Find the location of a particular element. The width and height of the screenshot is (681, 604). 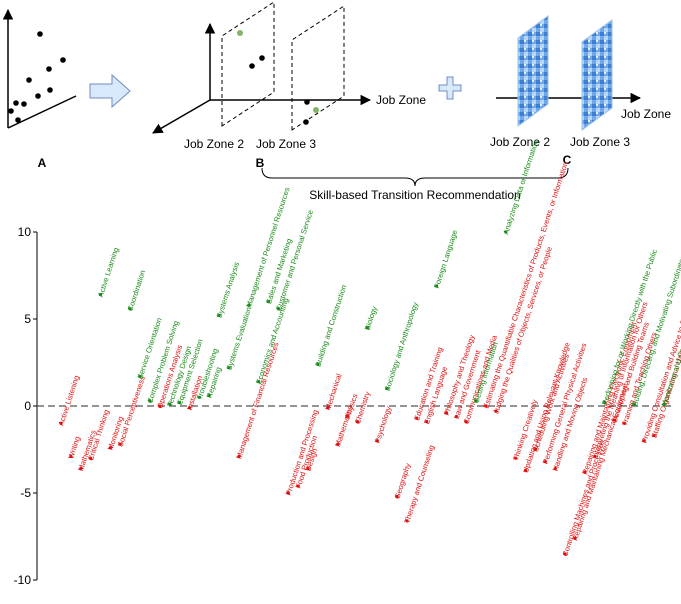

curly-brace is located at coordinates (415, 177).